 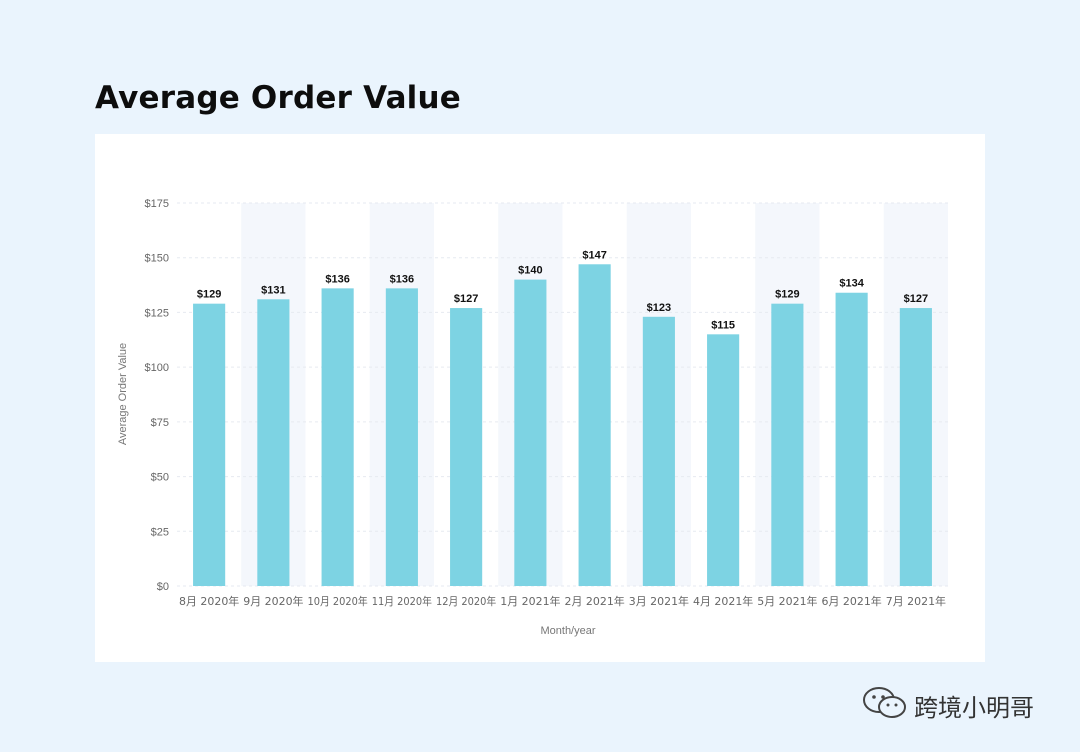 I want to click on bar-value-label: $115, so click(x=723, y=325).